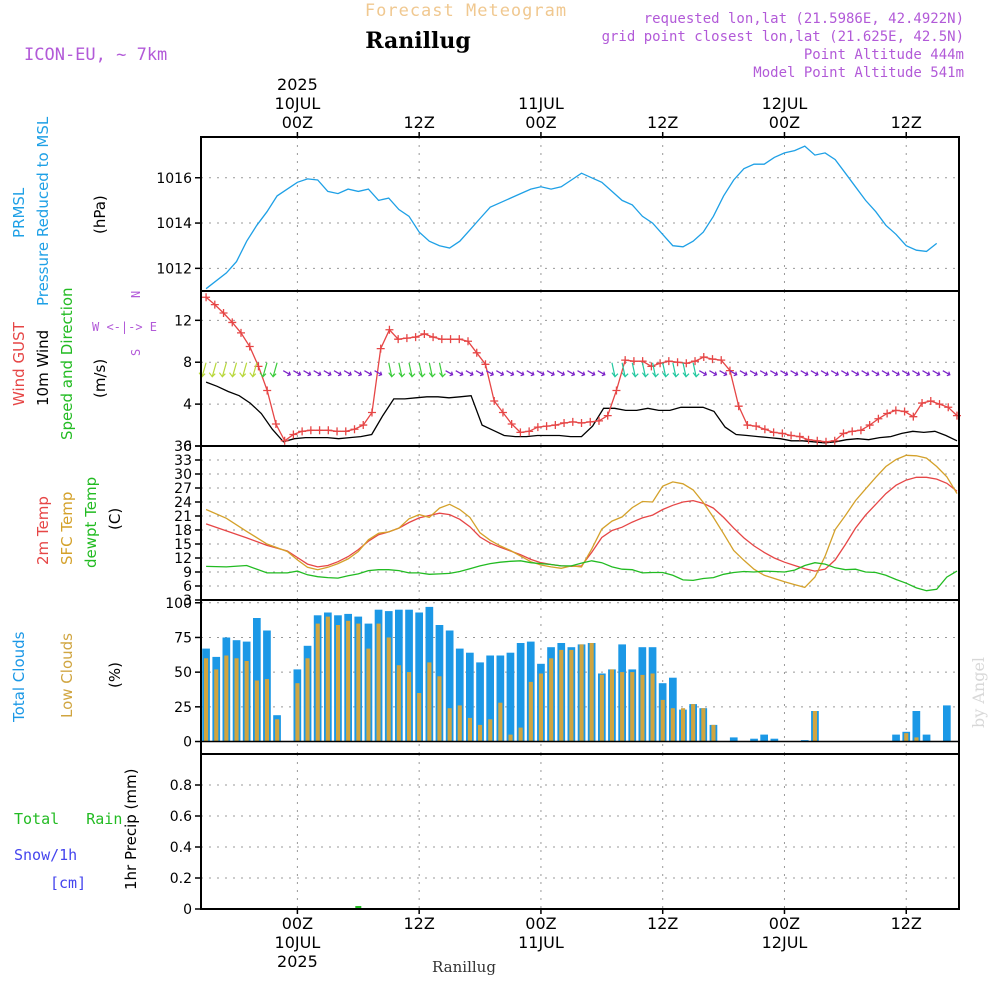  Describe the element at coordinates (183, 461) in the screenshot. I see `y-tick-label: 33` at that location.